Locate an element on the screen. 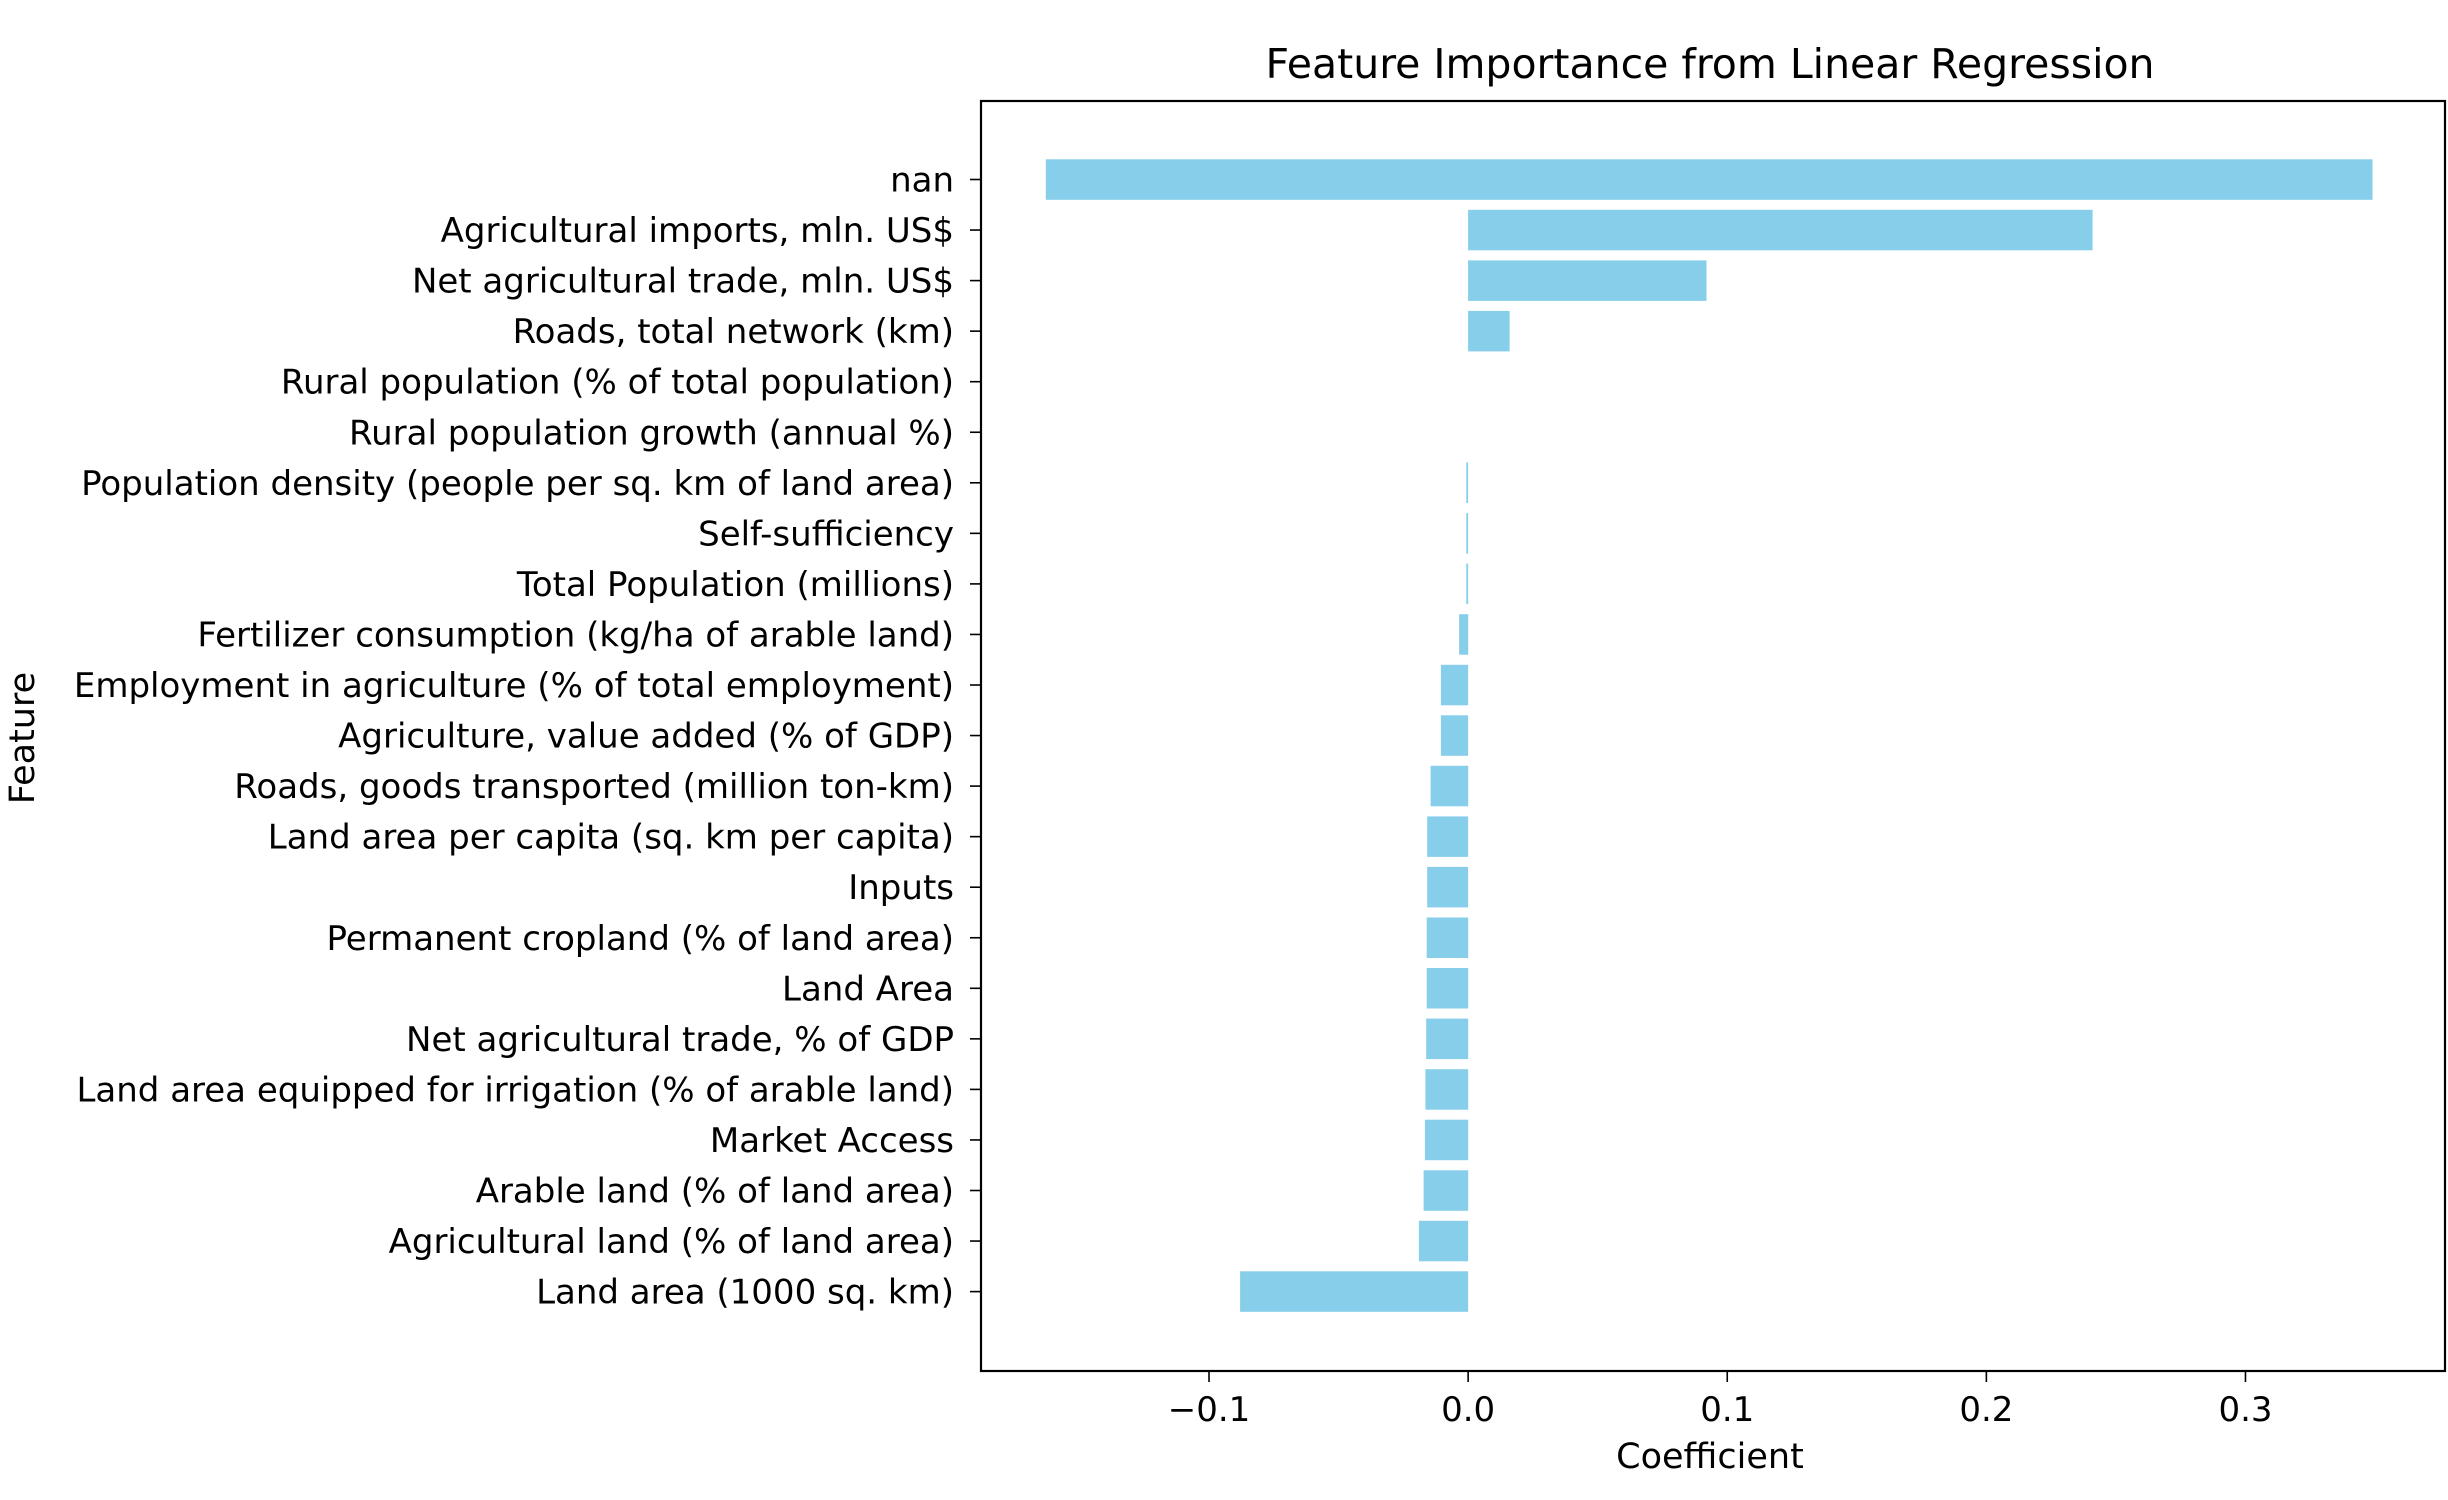  y-tick-label: Roads, total network (km) is located at coordinates (733, 332).